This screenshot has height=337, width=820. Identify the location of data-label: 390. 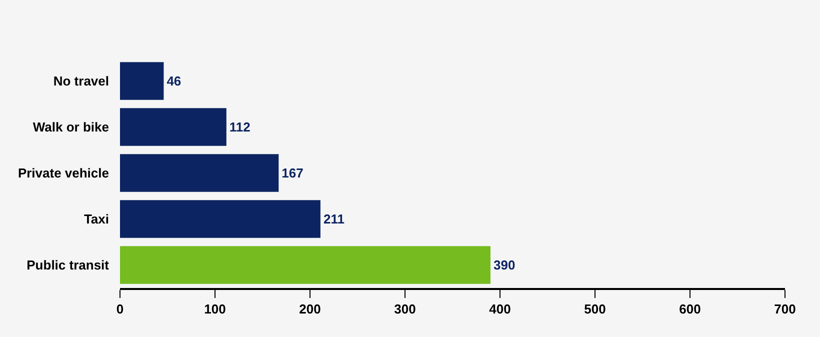
(505, 265).